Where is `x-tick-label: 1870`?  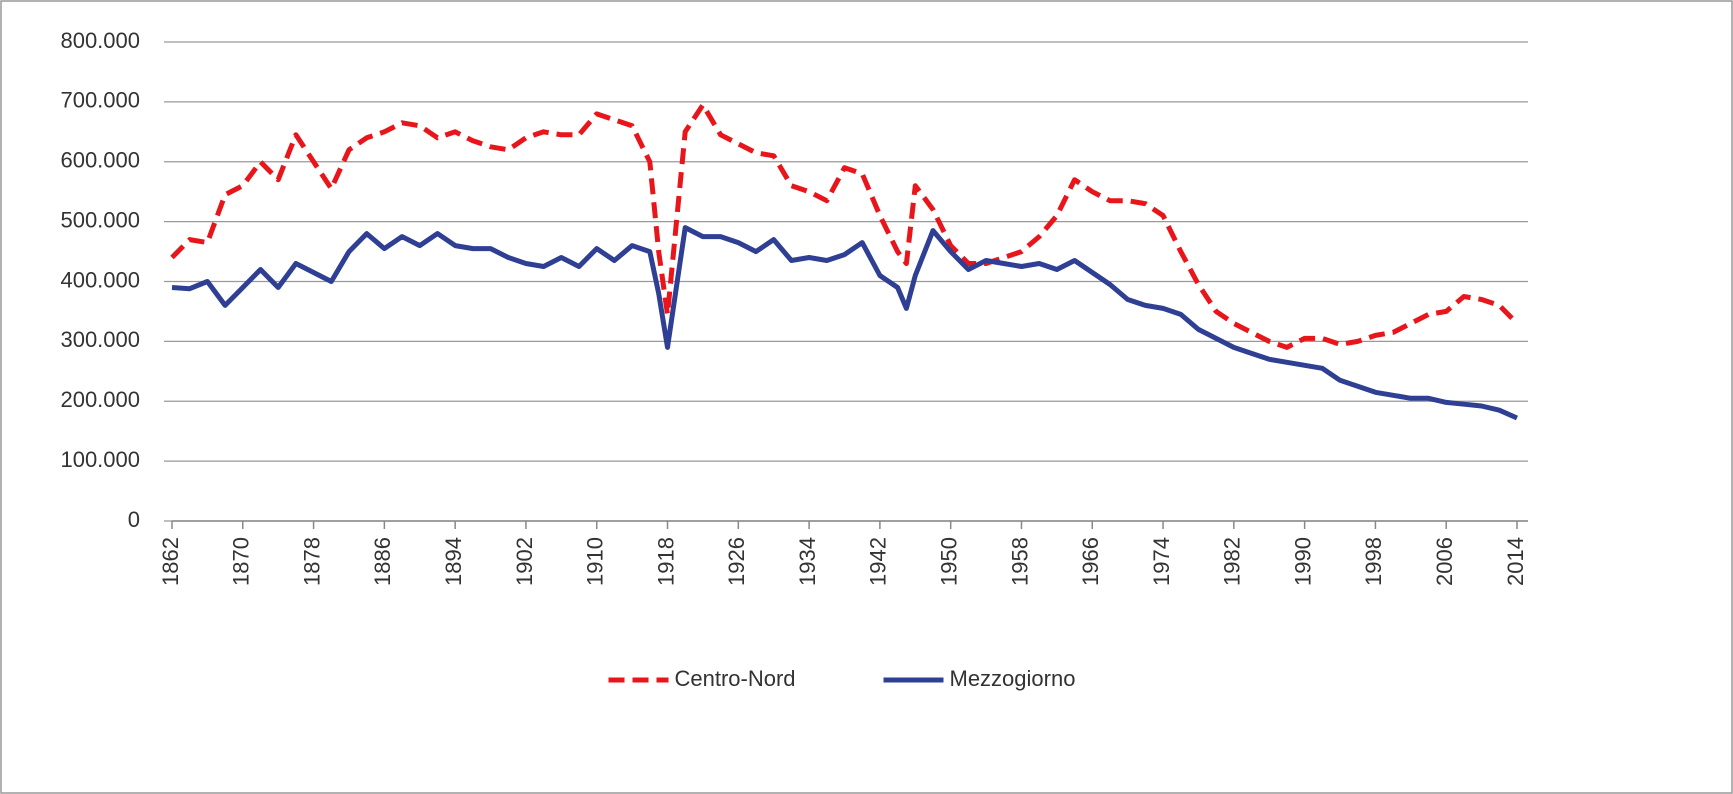 x-tick-label: 1870 is located at coordinates (241, 561).